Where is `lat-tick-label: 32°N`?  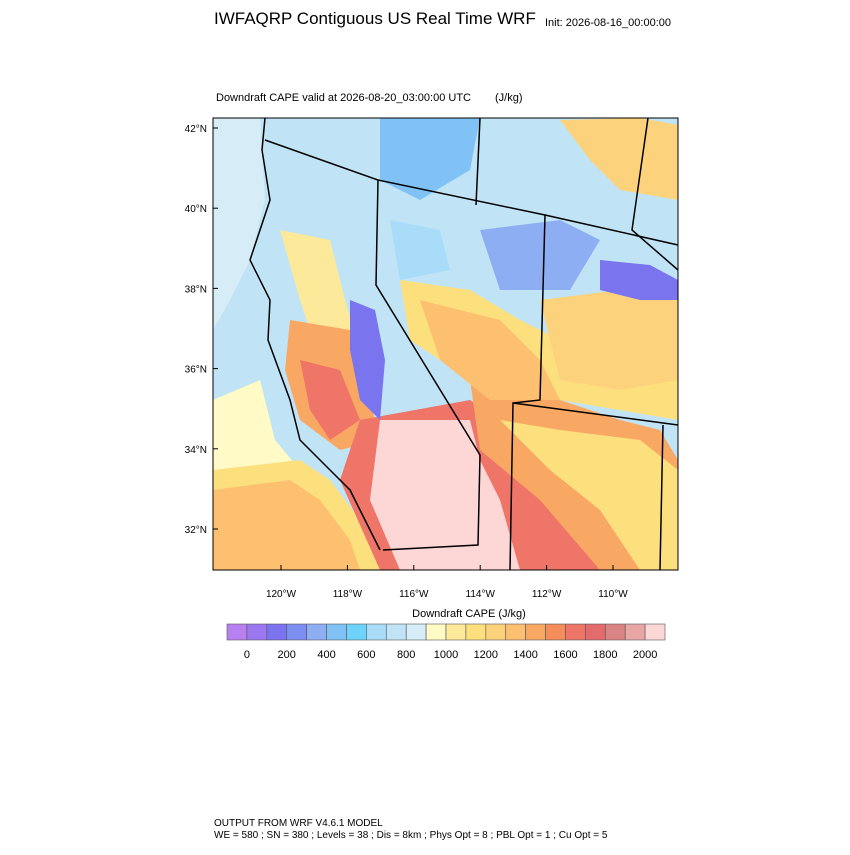
lat-tick-label: 32°N is located at coordinates (196, 530).